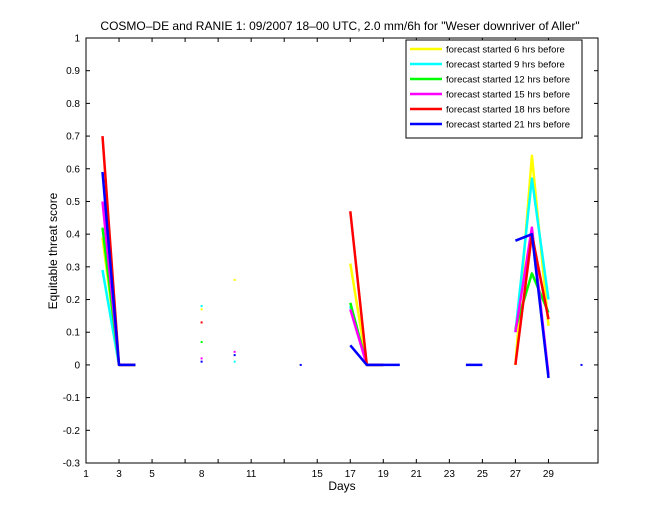 Image resolution: width=660 pixels, height=520 pixels. Describe the element at coordinates (341, 486) in the screenshot. I see `x-axis-label: Days` at that location.